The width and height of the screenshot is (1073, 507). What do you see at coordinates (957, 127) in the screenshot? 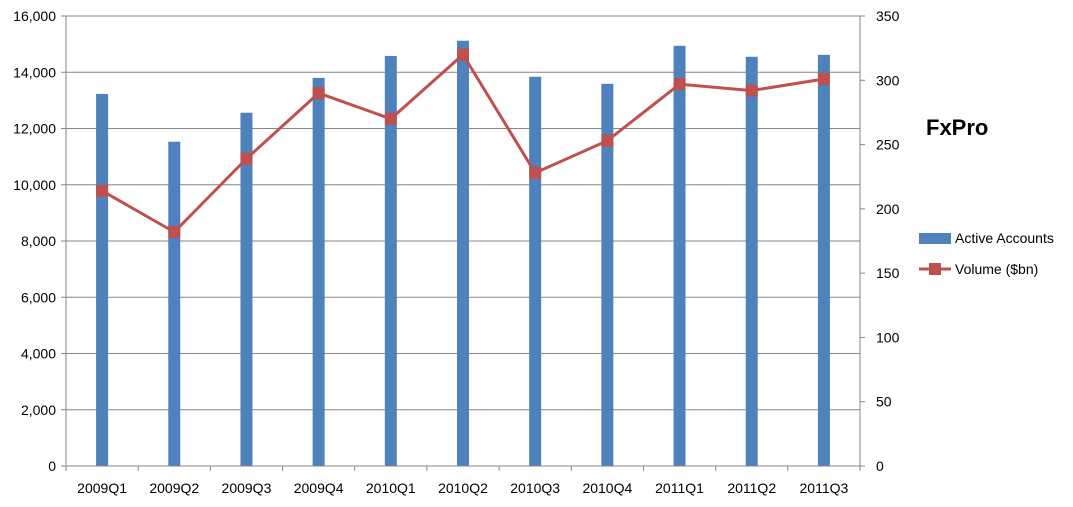
I see `chart-title: FxPro` at bounding box center [957, 127].